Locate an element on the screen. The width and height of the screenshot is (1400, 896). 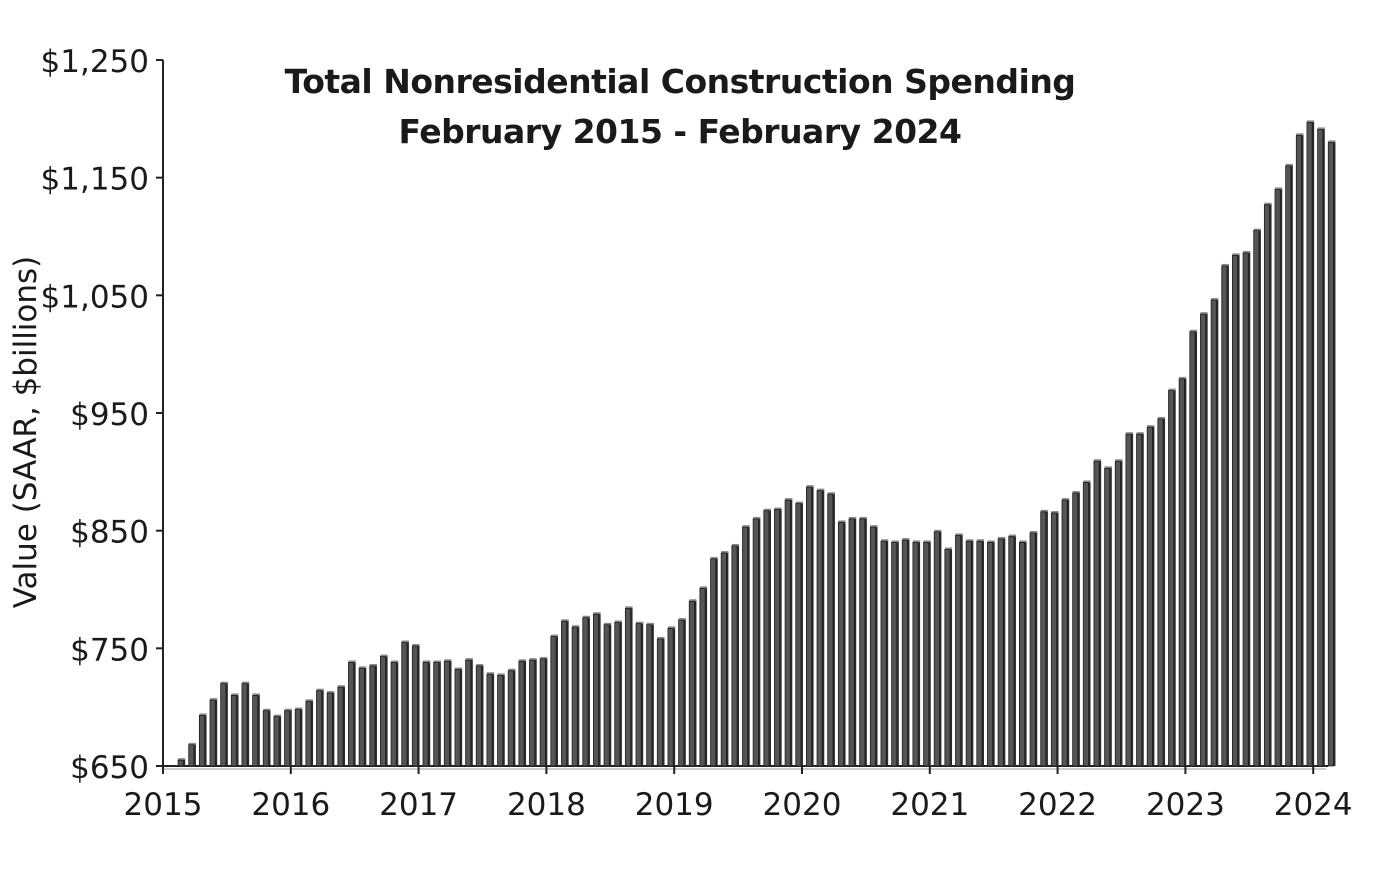
chart-subtitle: February 2015 - February 2024 is located at coordinates (680, 131).